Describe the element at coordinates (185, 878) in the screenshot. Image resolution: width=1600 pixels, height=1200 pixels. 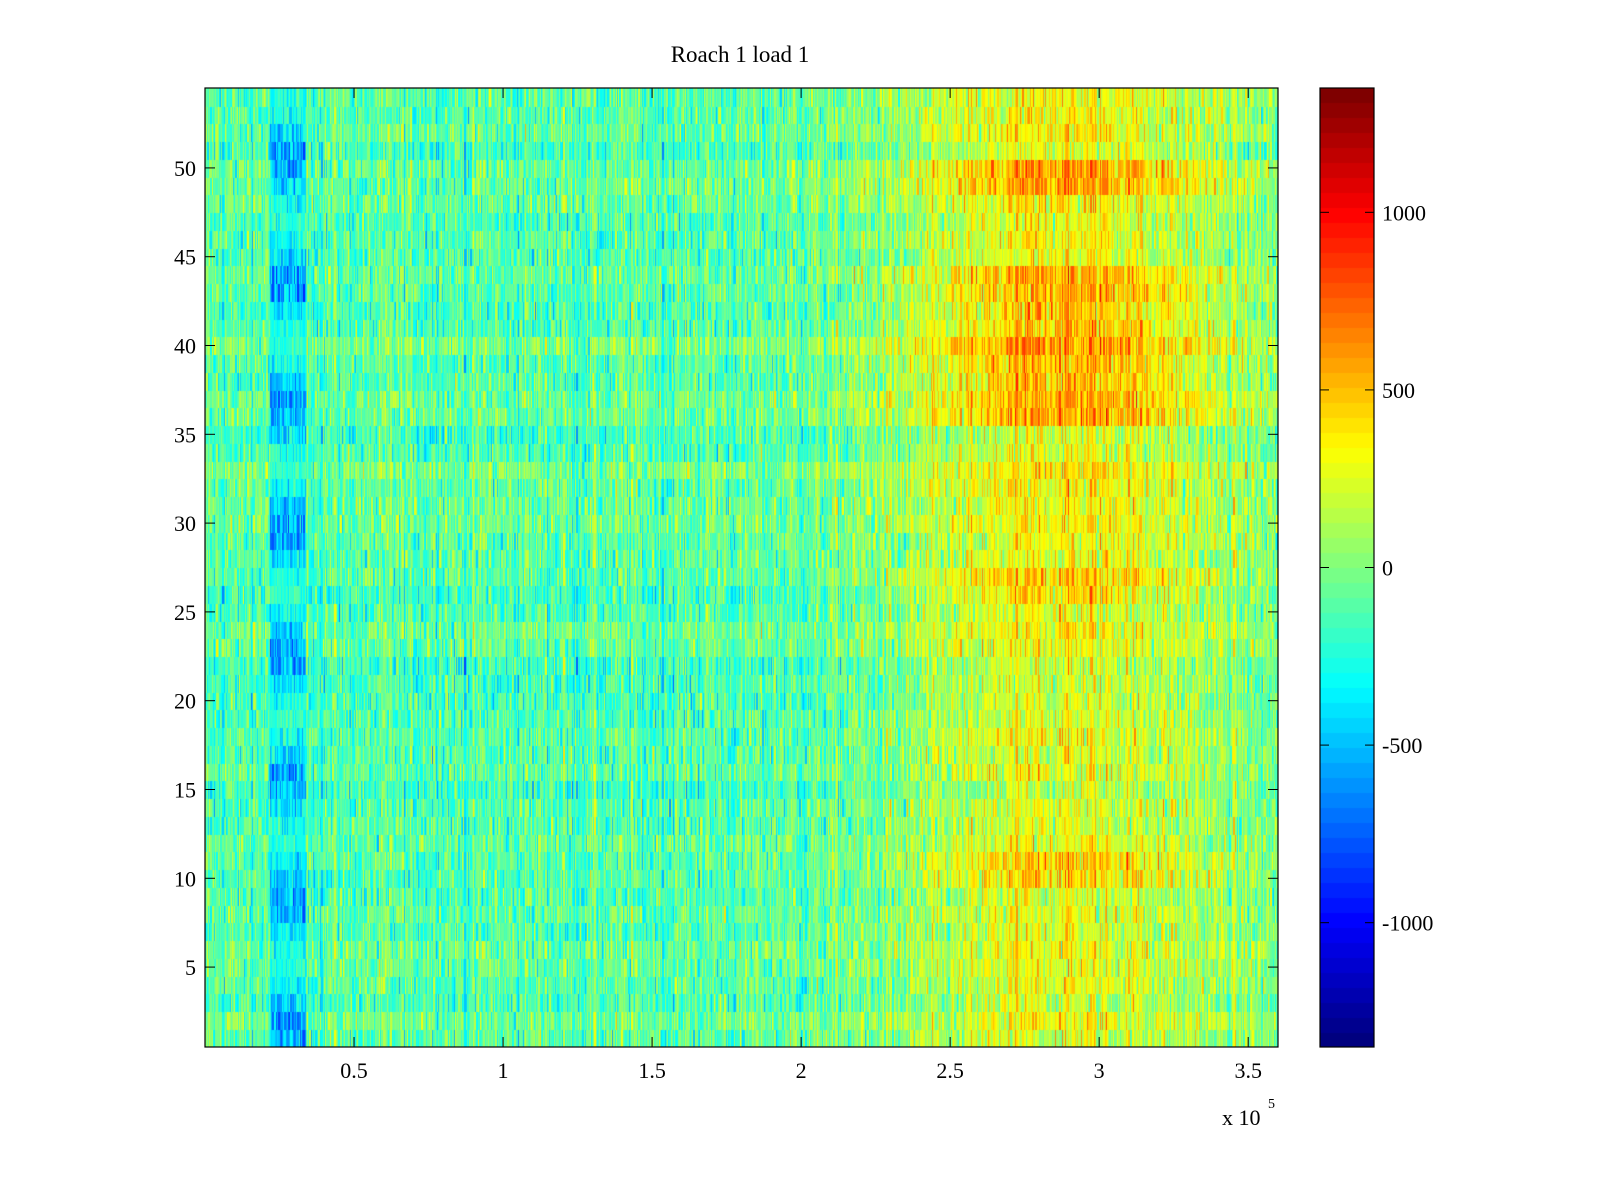
I see `y-tick-label: 10` at that location.